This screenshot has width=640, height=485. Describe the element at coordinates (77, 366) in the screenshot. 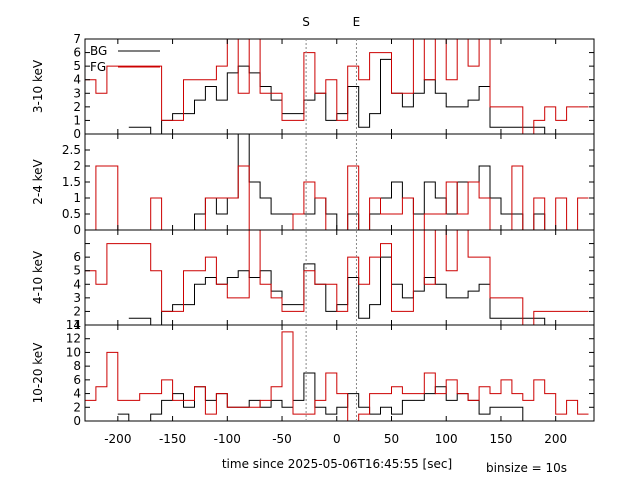

I see `ytick-label: 8` at that location.